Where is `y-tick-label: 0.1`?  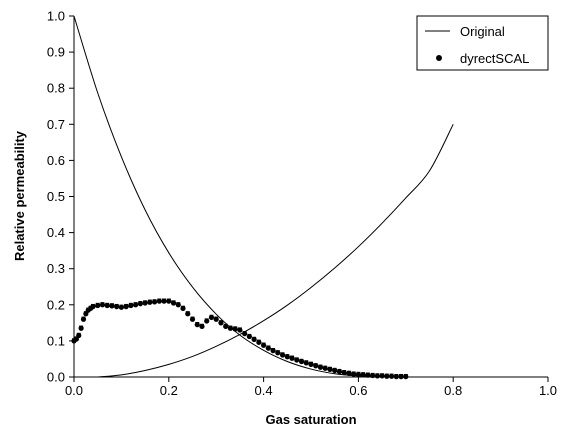 y-tick-label: 0.1 is located at coordinates (56, 340).